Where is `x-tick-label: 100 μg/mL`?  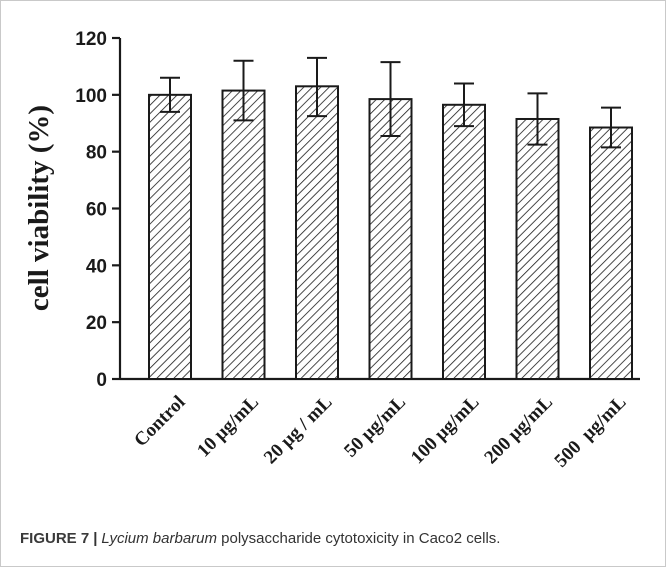 x-tick-label: 100 μg/mL is located at coordinates (445, 430).